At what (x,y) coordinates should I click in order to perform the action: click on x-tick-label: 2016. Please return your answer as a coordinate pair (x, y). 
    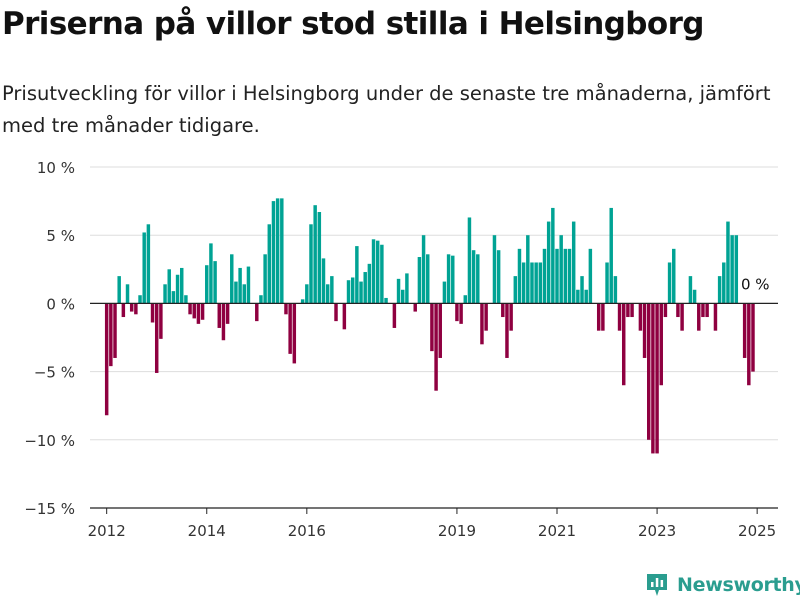
    Looking at the image, I should click on (307, 531).